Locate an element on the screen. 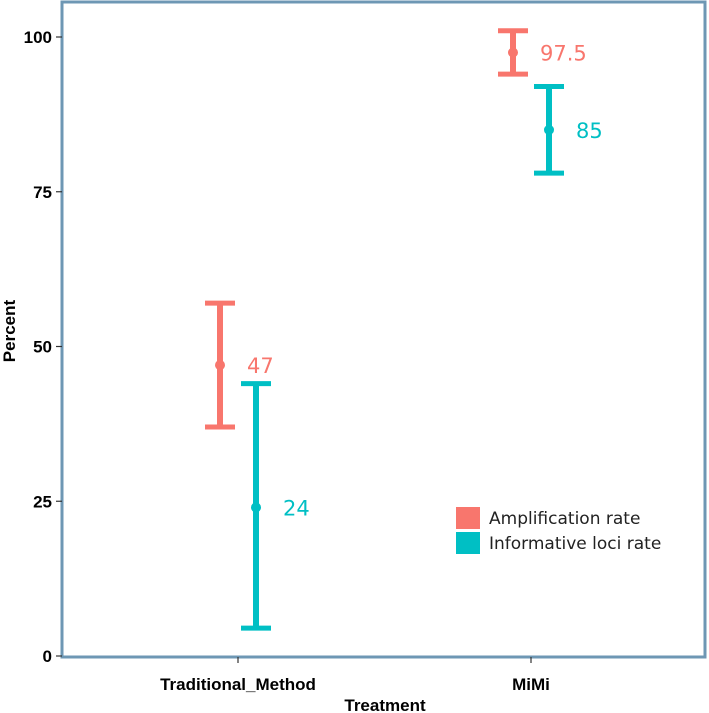 The image size is (709, 713). error-bar: 47 is located at coordinates (239, 365).